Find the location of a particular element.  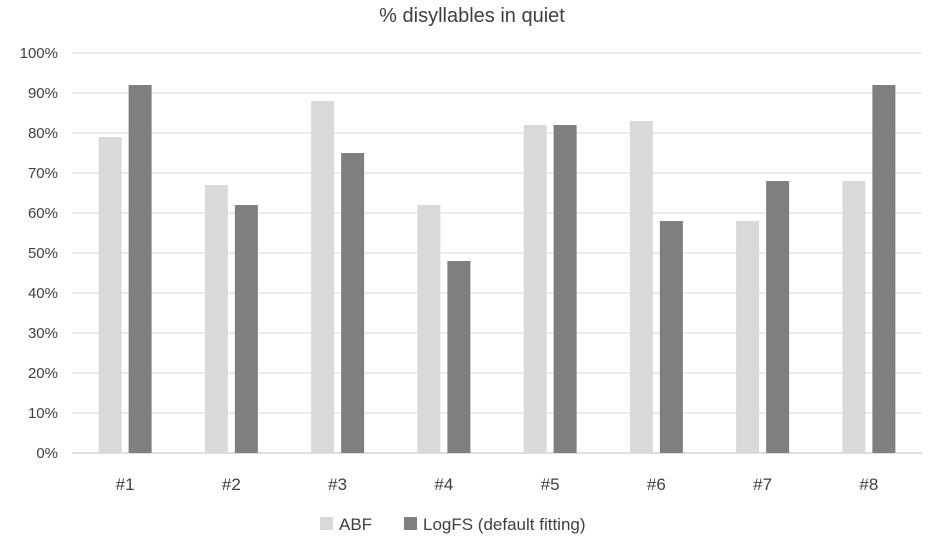

x-category-label: #4 is located at coordinates (443, 484).